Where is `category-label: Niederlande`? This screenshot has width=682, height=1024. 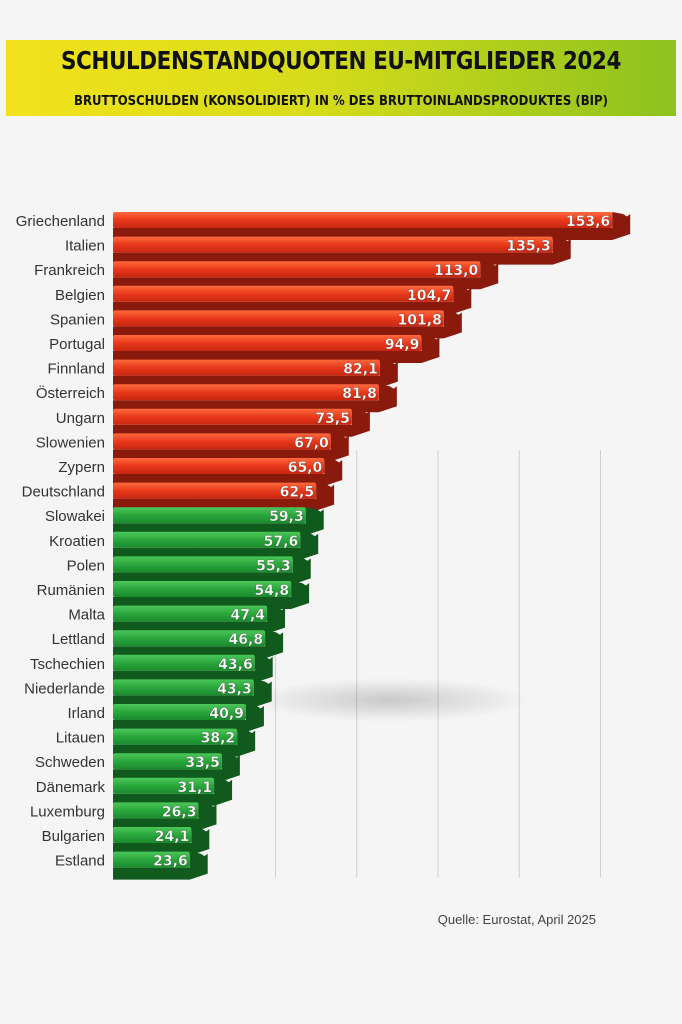 category-label: Niederlande is located at coordinates (64, 688).